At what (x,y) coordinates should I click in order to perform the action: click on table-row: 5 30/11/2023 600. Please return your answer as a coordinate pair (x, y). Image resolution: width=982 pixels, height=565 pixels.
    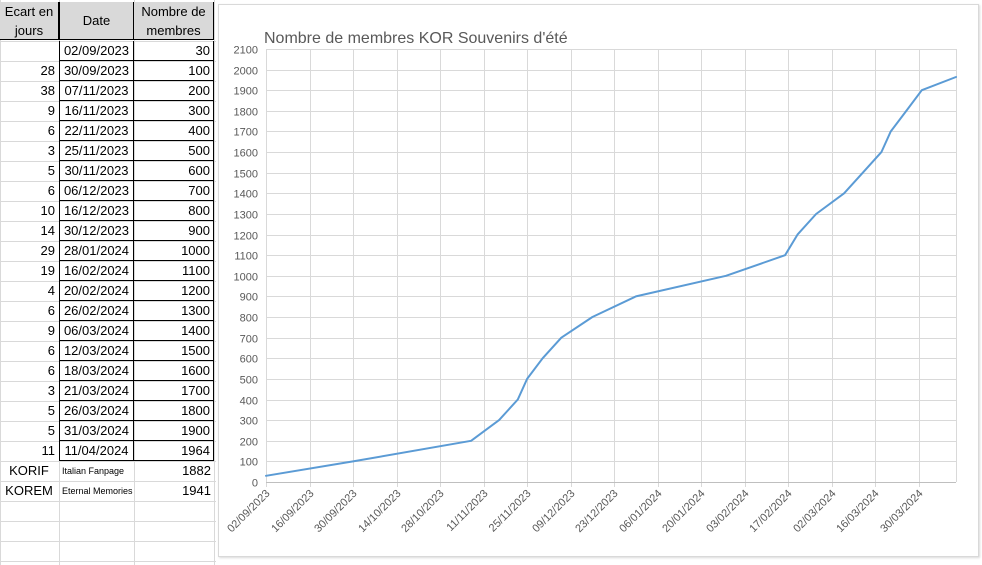
    Looking at the image, I should click on (108, 171).